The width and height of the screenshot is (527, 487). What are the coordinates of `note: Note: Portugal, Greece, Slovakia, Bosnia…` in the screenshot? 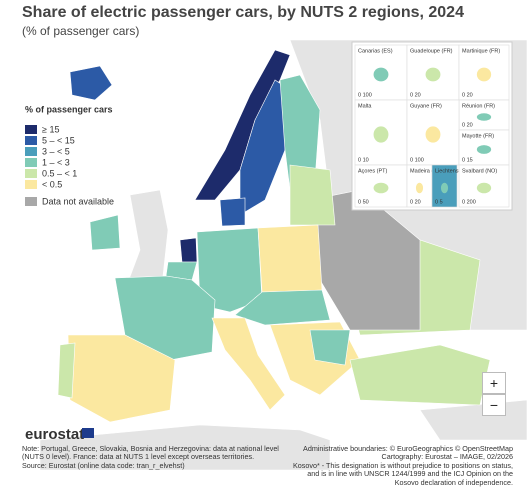 It's located at (157, 457).